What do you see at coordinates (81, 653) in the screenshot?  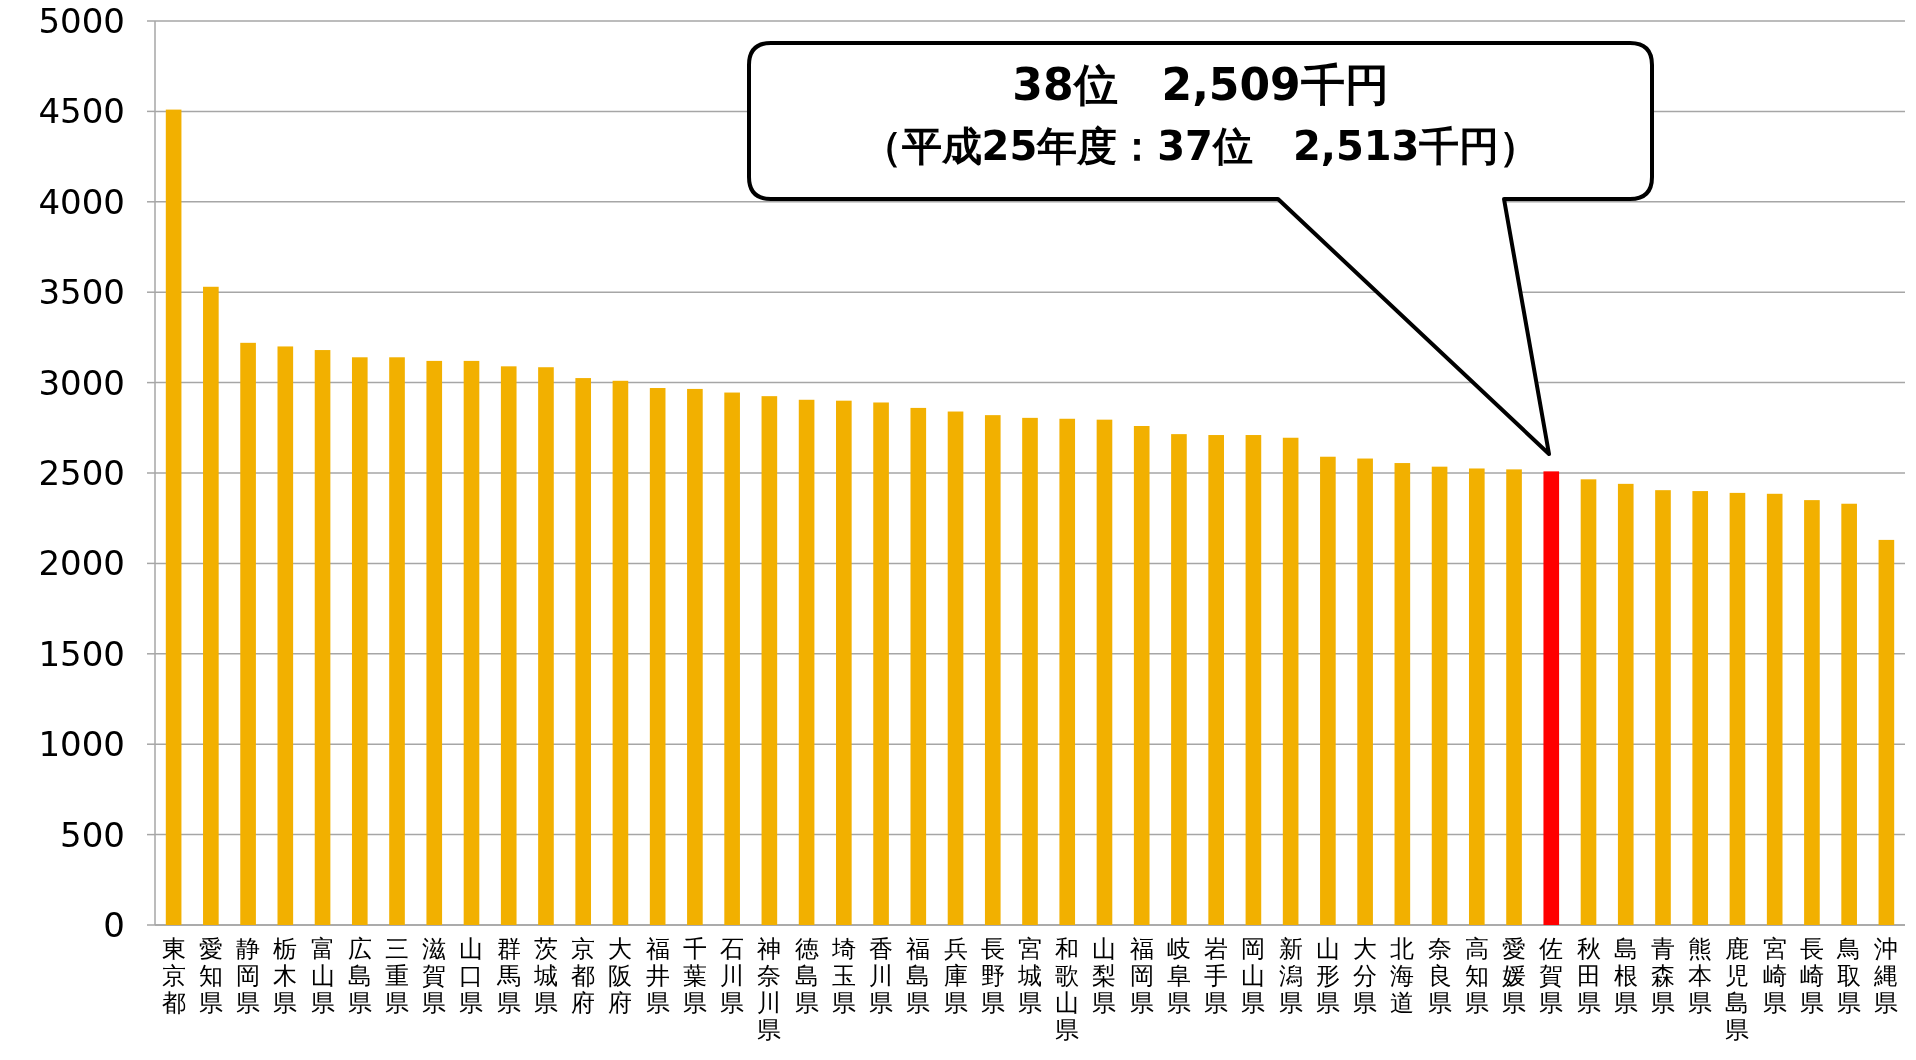 I see `y-tick-label: 1500` at bounding box center [81, 653].